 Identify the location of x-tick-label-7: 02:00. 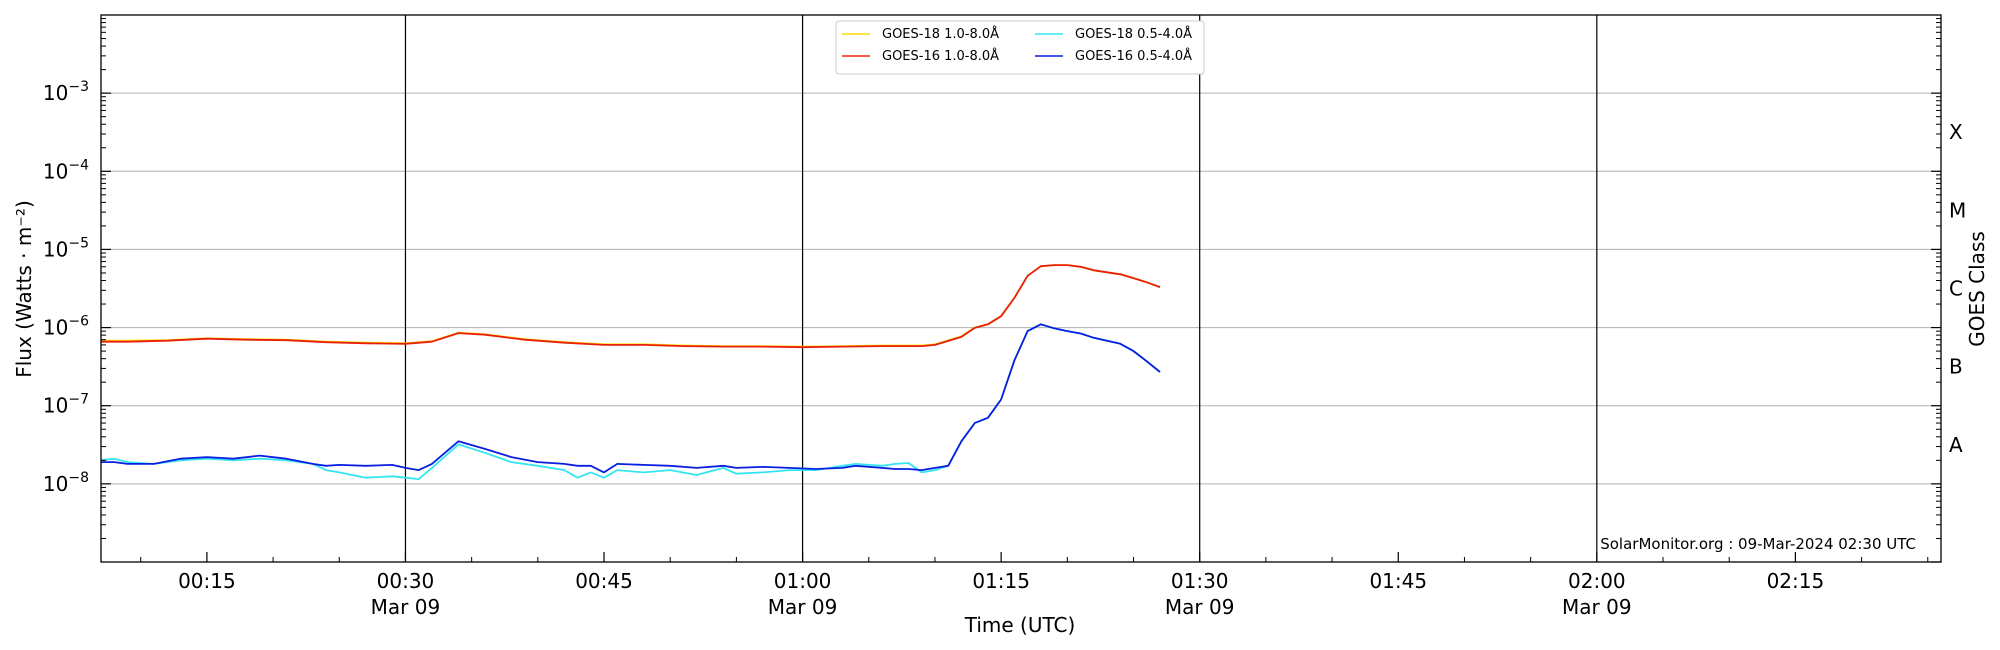
(1597, 581).